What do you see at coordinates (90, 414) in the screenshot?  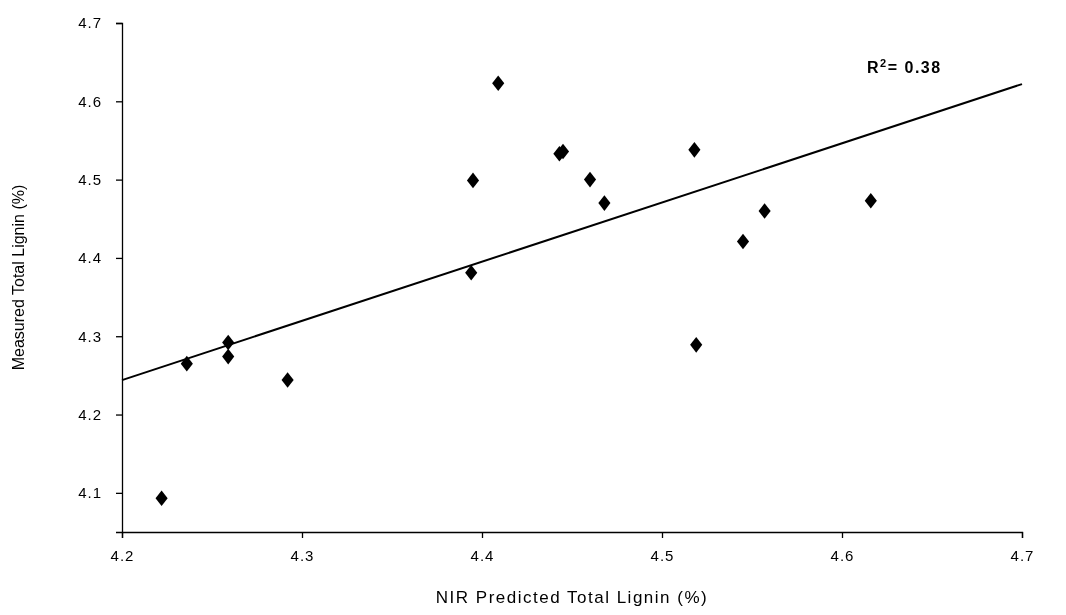 I see `y-tick-label: 4.2` at bounding box center [90, 414].